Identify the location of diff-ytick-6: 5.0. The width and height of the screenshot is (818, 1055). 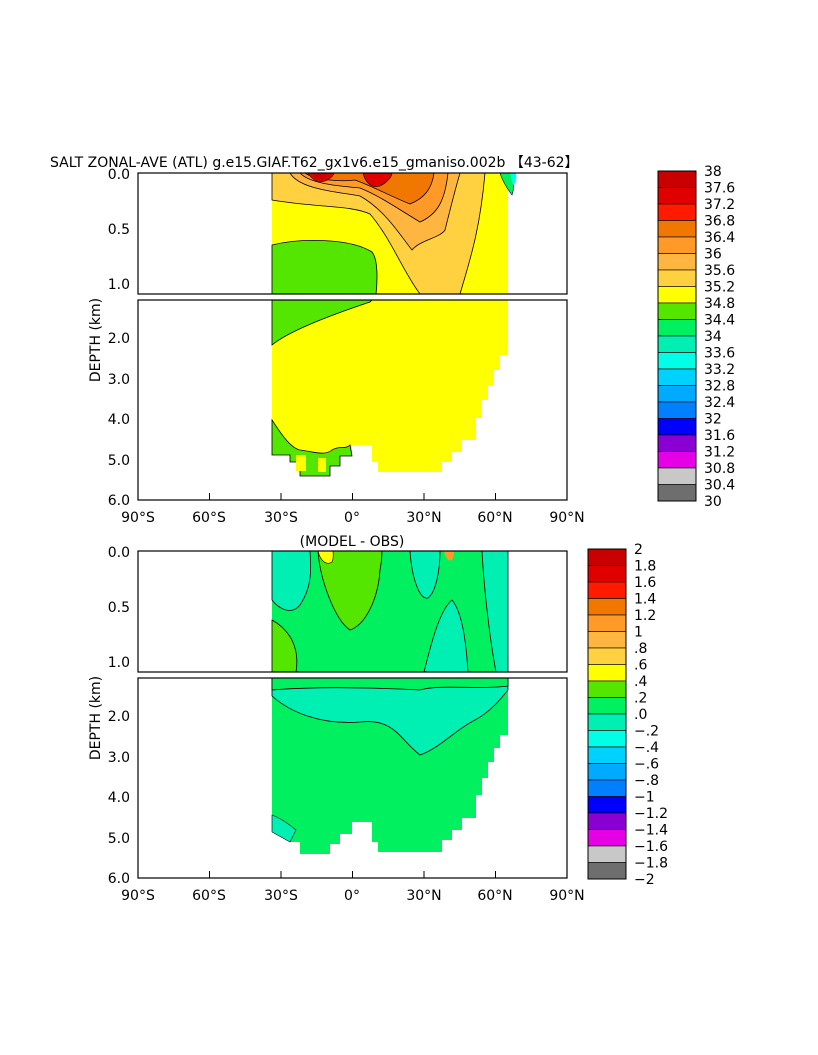
(119, 839).